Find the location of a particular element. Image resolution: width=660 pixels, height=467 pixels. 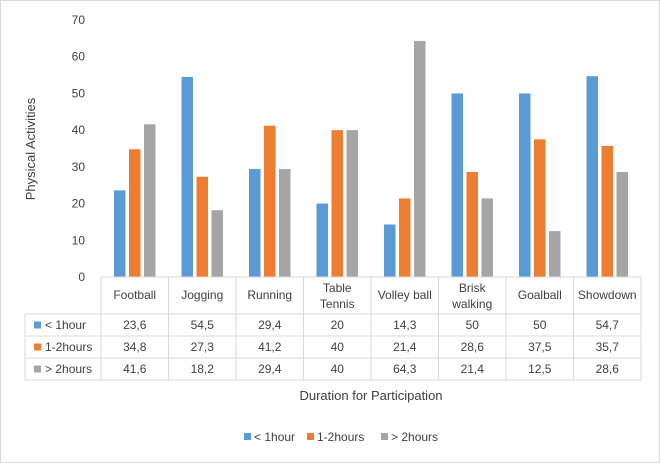

y-tick-label: 20 is located at coordinates (79, 204).